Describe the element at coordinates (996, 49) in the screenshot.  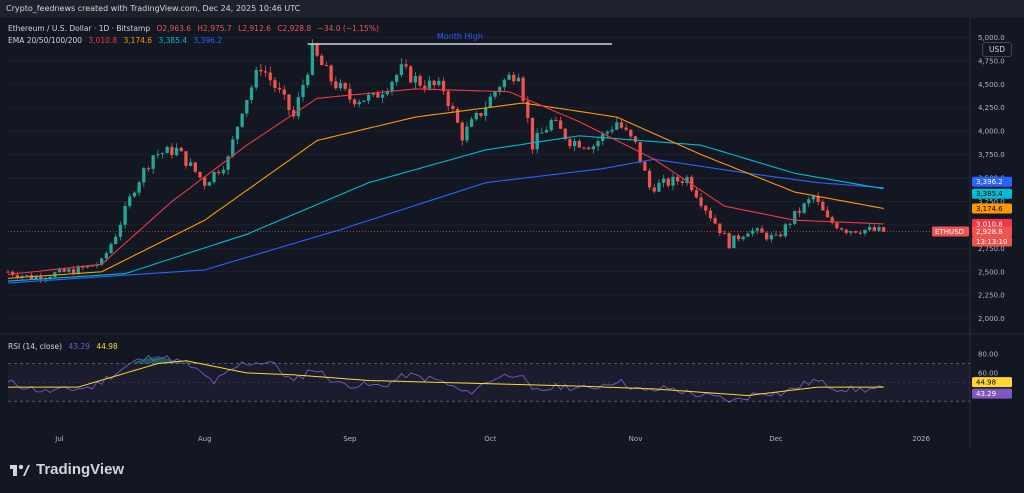
I see `currency-button: USD` at that location.